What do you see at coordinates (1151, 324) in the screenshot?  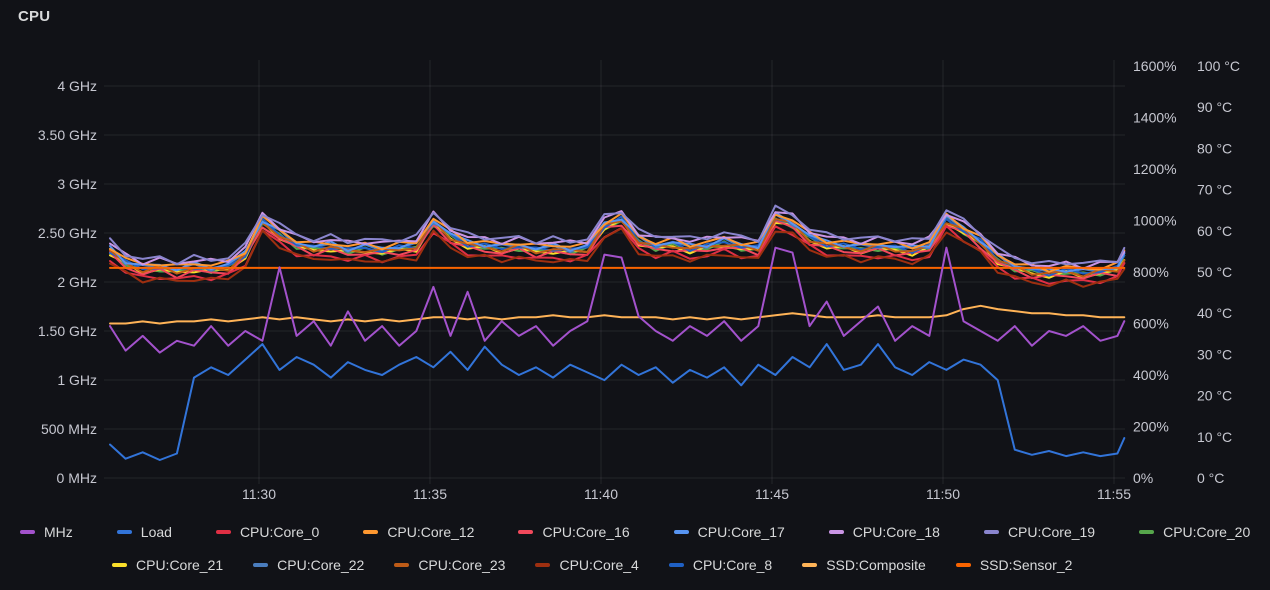 I see `y-axis-tick-percent: 600%` at bounding box center [1151, 324].